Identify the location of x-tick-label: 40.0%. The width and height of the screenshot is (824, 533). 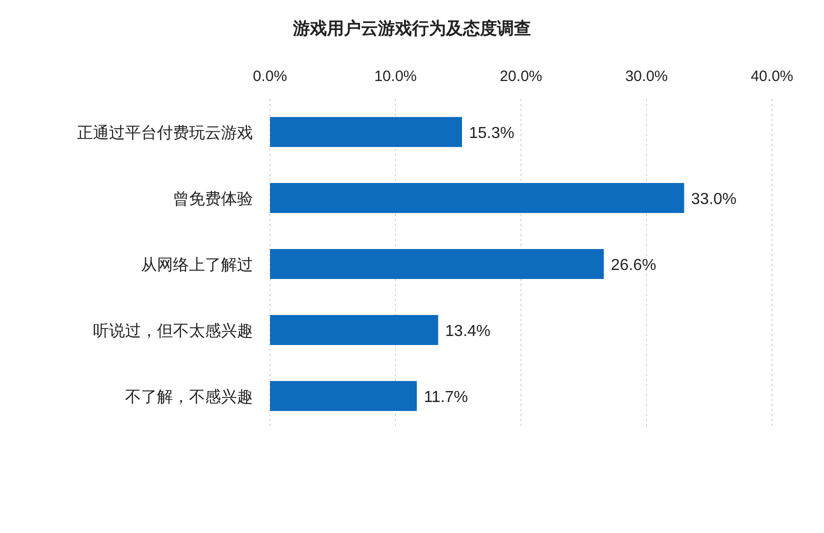
(772, 76).